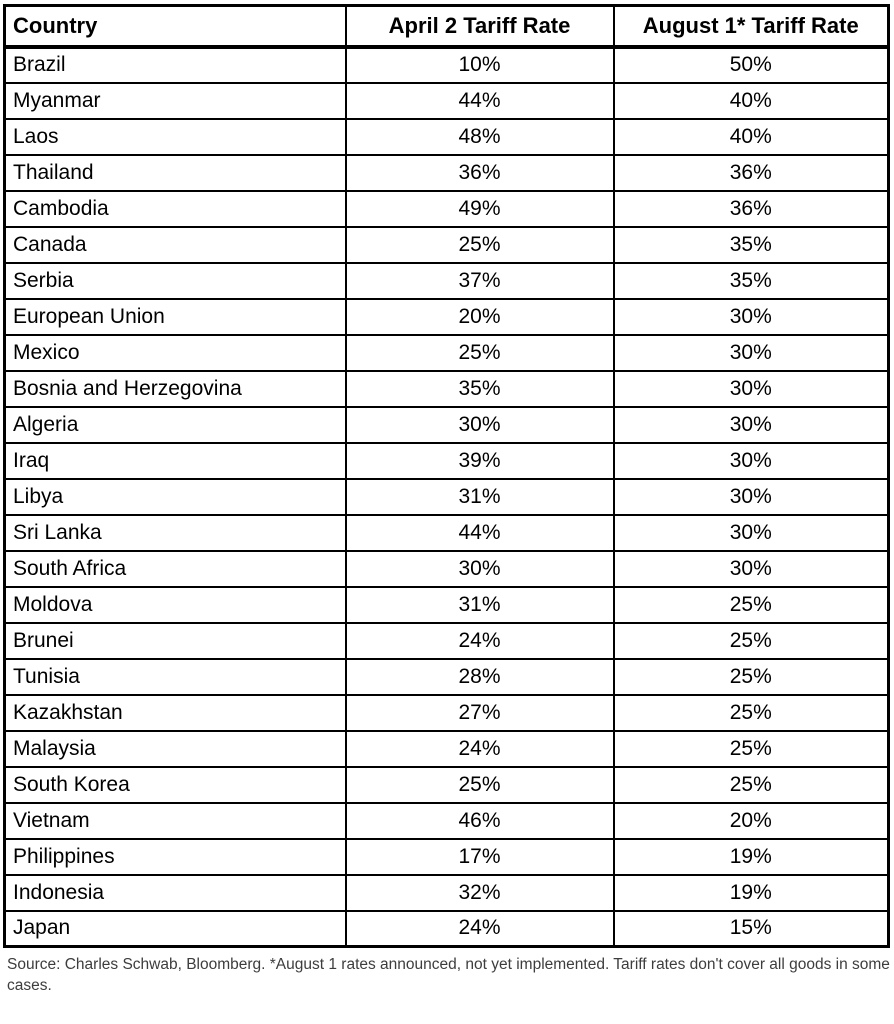  Describe the element at coordinates (446, 424) in the screenshot. I see `table-row: Algeria 30% 30%` at that location.